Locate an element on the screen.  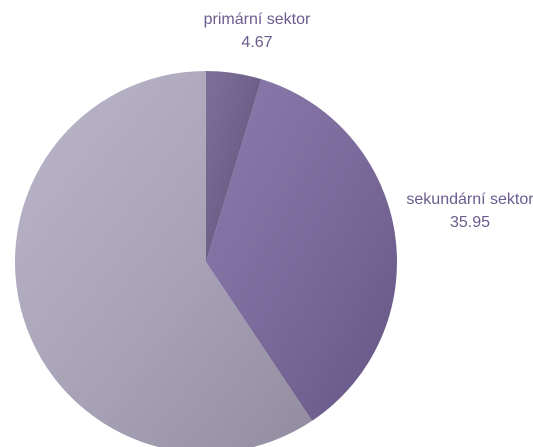
value-label: 35.95 is located at coordinates (470, 222).